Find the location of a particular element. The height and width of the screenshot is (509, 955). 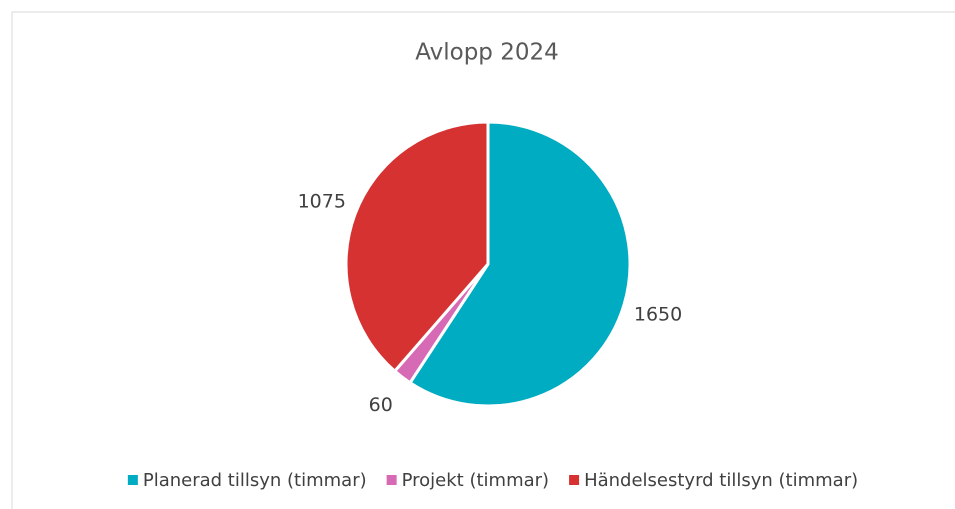

chart-title: Avlopp 2024 is located at coordinates (487, 53).